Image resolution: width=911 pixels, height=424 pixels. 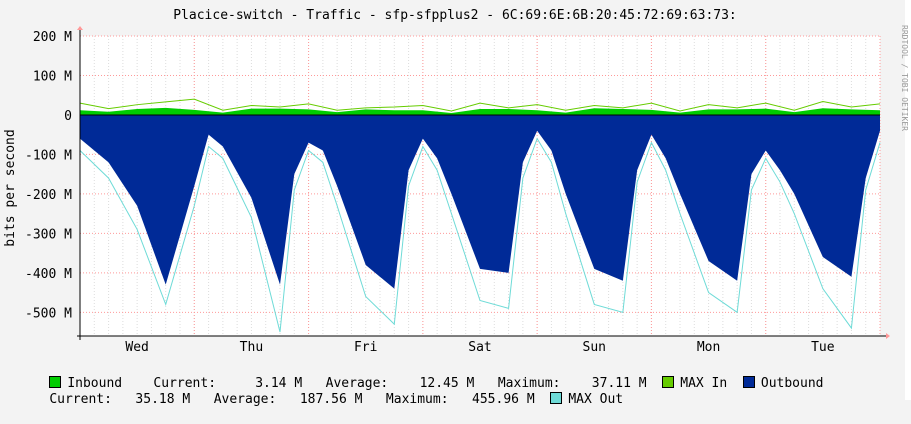 What do you see at coordinates (704, 383) in the screenshot?
I see `max-in-label: MAX In` at bounding box center [704, 383].